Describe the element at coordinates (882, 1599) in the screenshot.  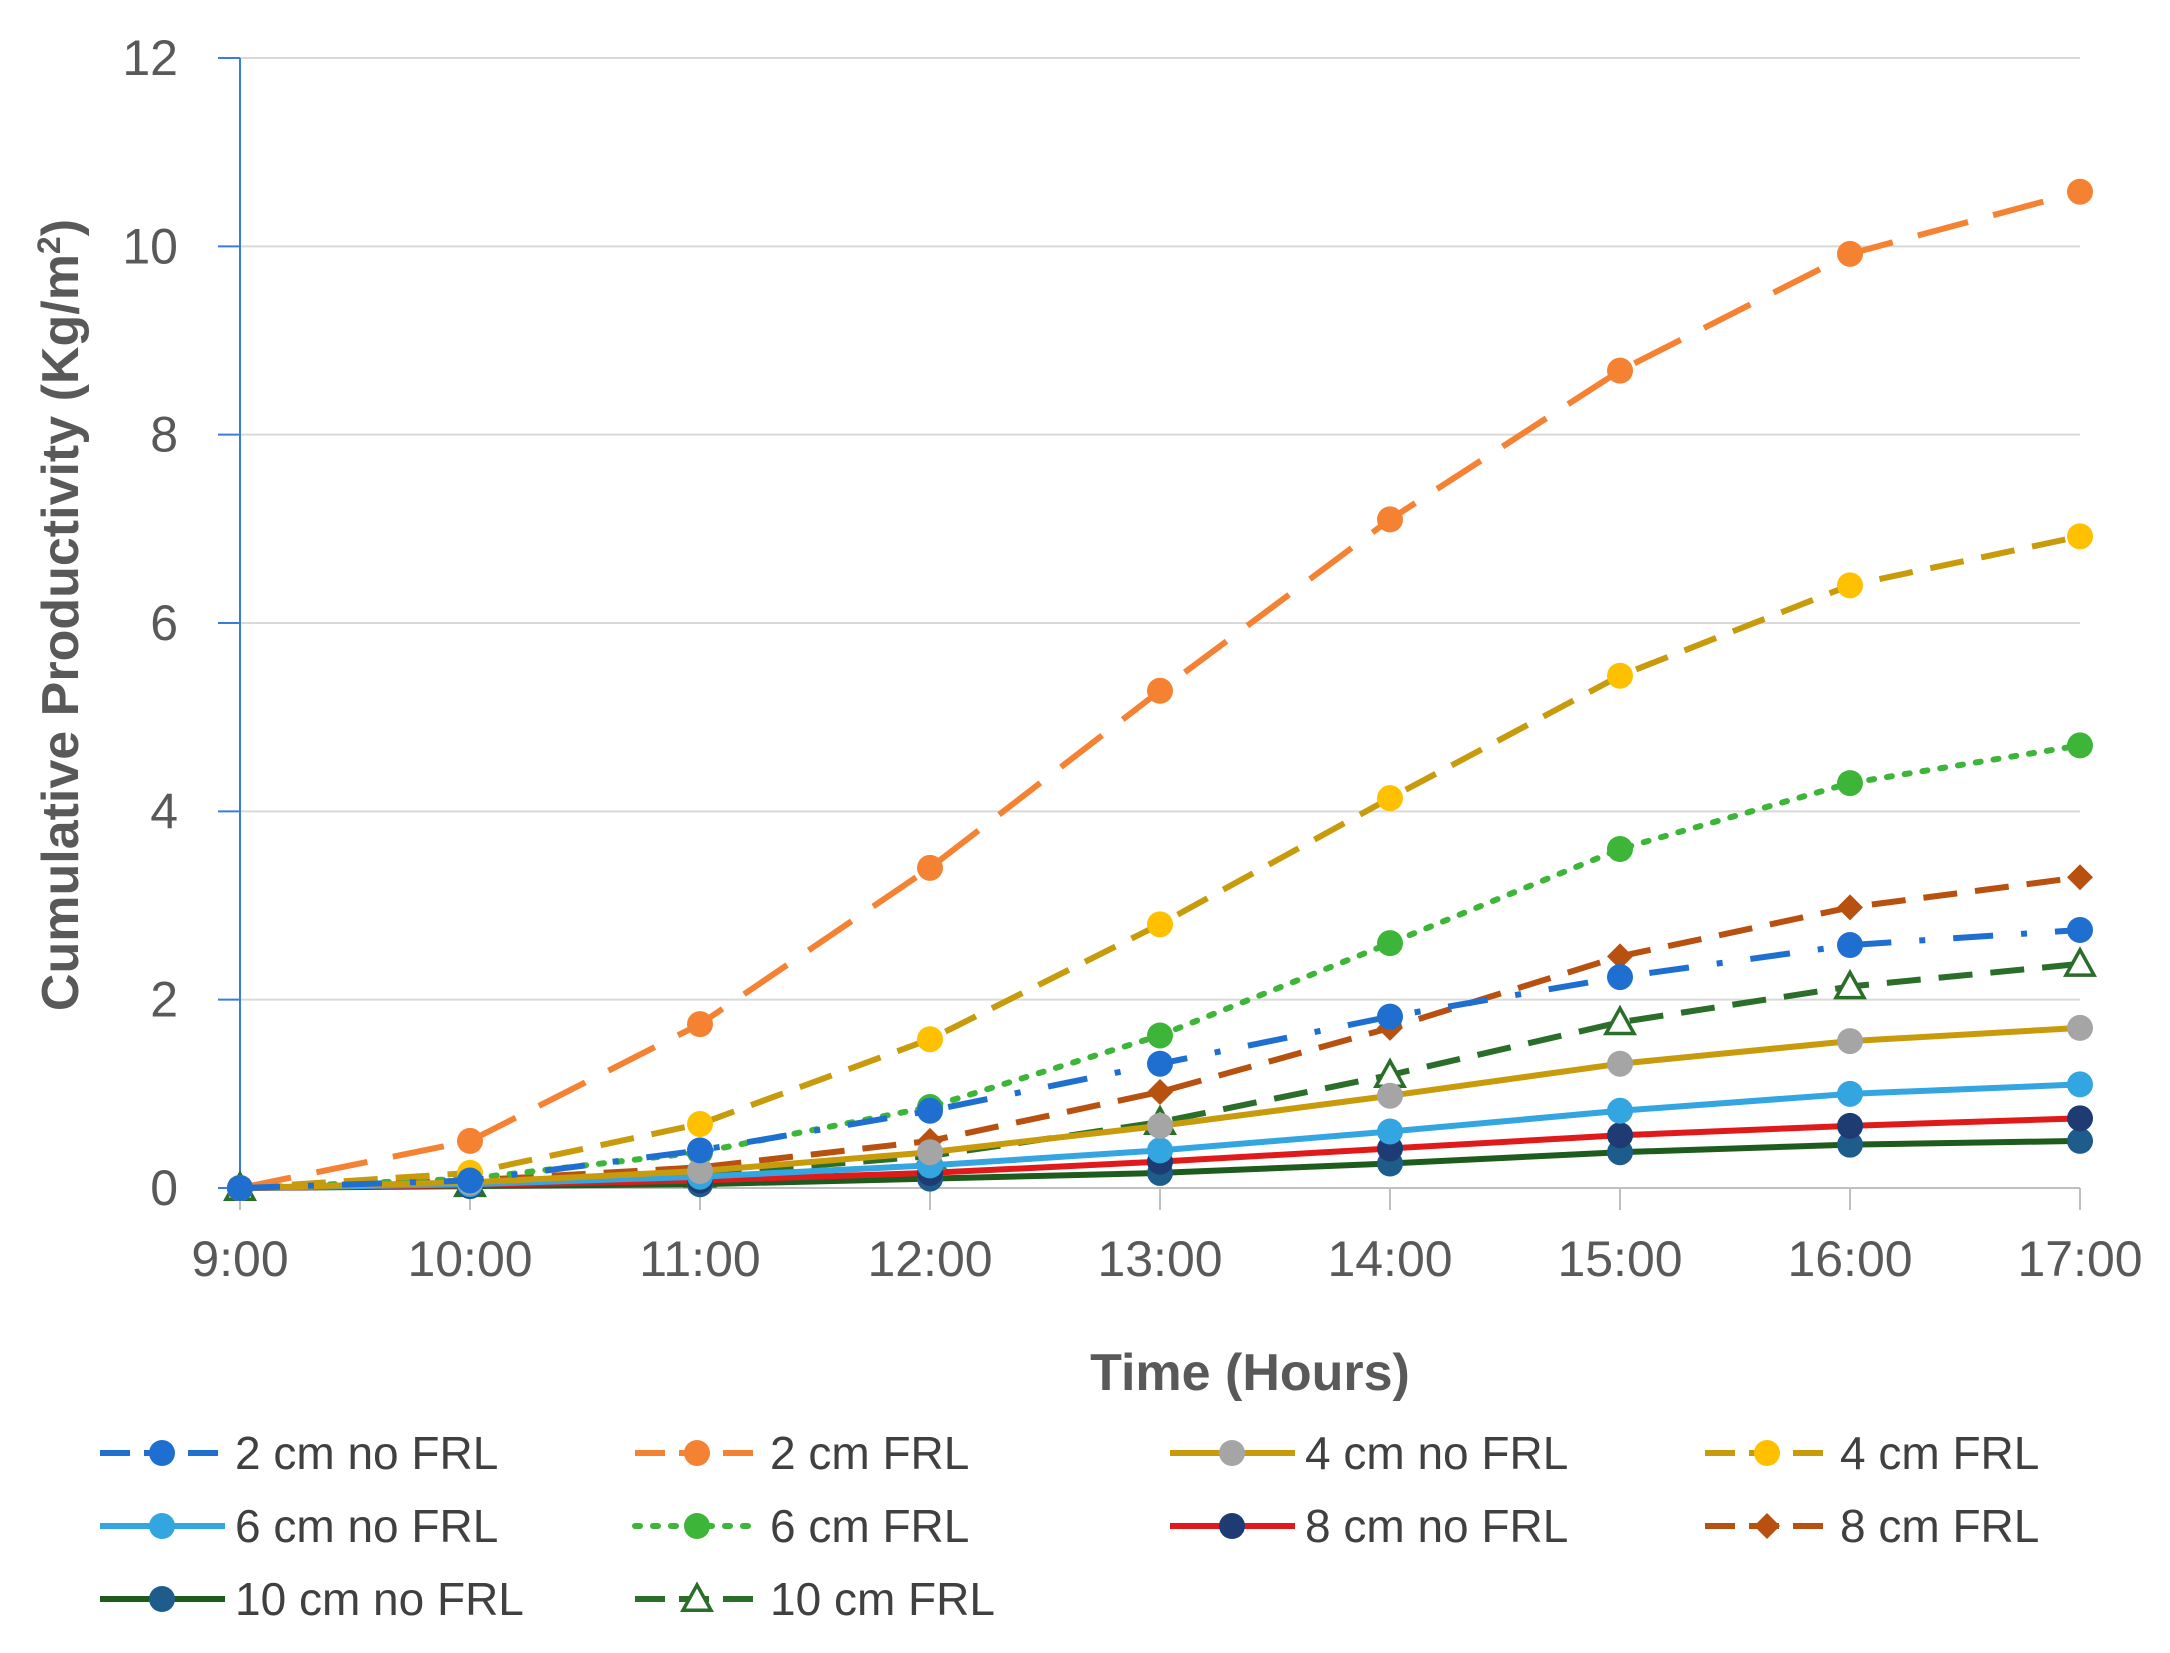
I see `legend-label: 10 cm FRL` at that location.